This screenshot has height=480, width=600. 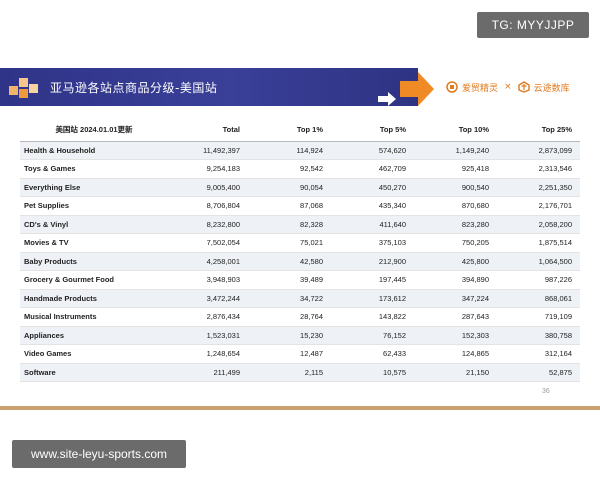 What do you see at coordinates (406, 89) in the screenshot?
I see `arrow-right-icon` at bounding box center [406, 89].